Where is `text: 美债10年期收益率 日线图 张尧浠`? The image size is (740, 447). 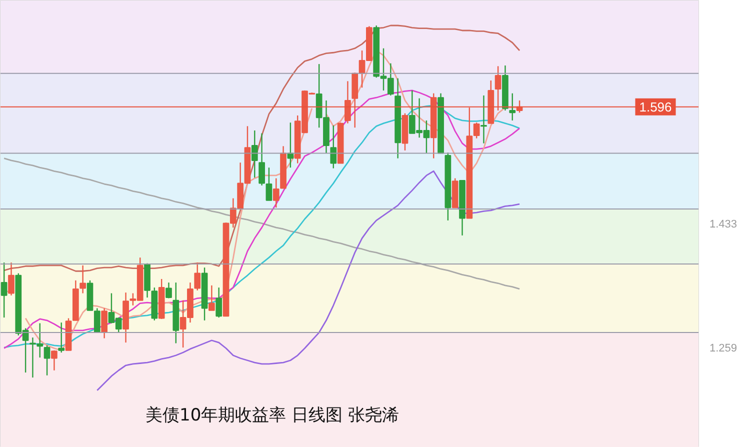
text: 美债10年期收益率 日线图 张尧浠 is located at coordinates (272, 416).